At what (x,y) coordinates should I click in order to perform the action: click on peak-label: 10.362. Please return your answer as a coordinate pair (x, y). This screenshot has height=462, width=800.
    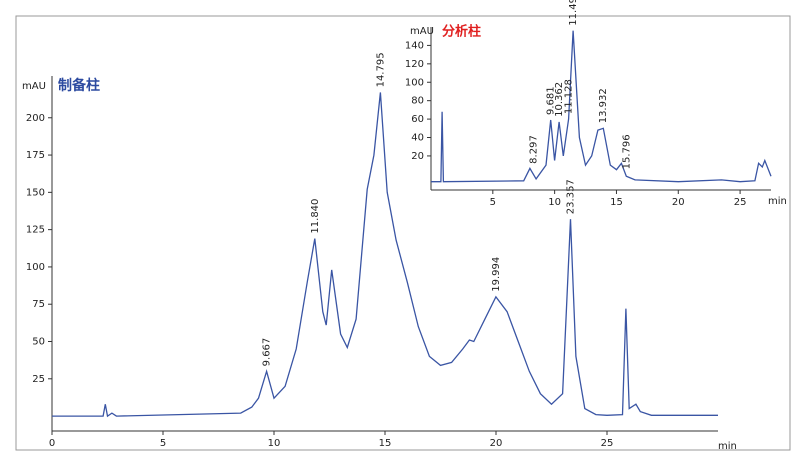
    Looking at the image, I should click on (559, 99).